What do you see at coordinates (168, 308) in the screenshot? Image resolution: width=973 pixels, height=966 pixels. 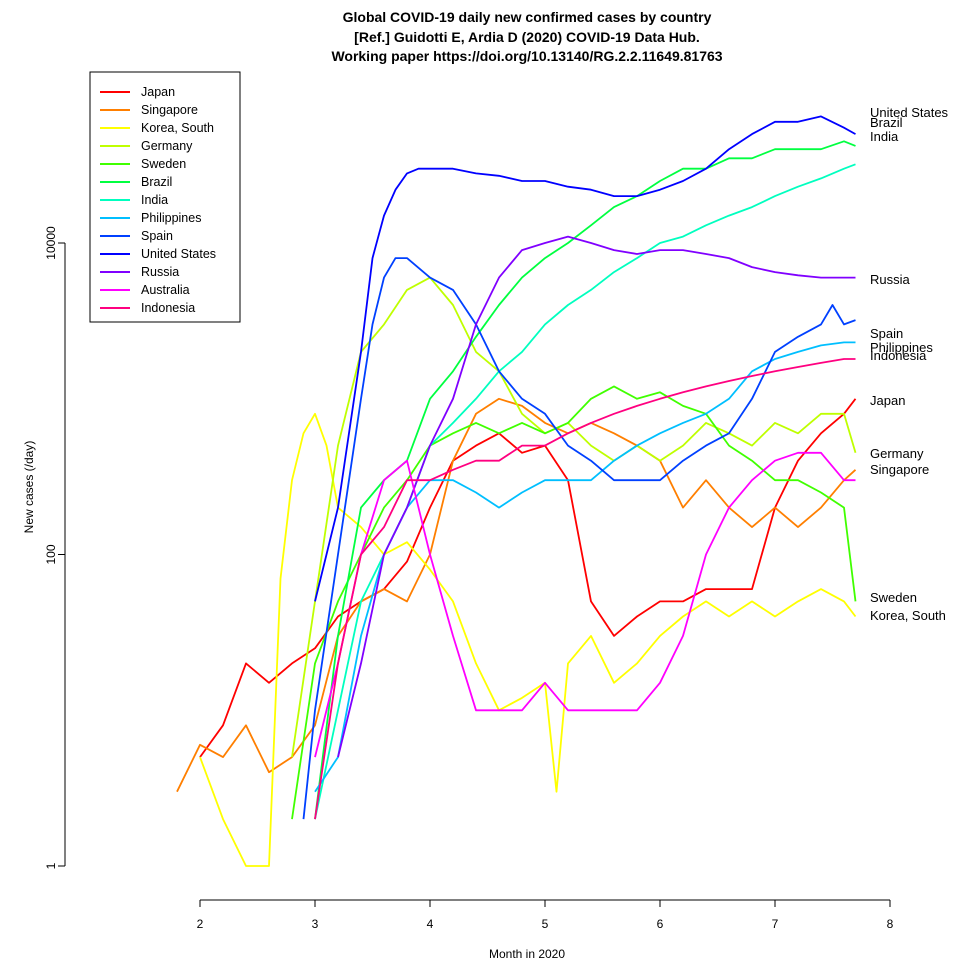 I see `legend-label: Indonesia` at bounding box center [168, 308].